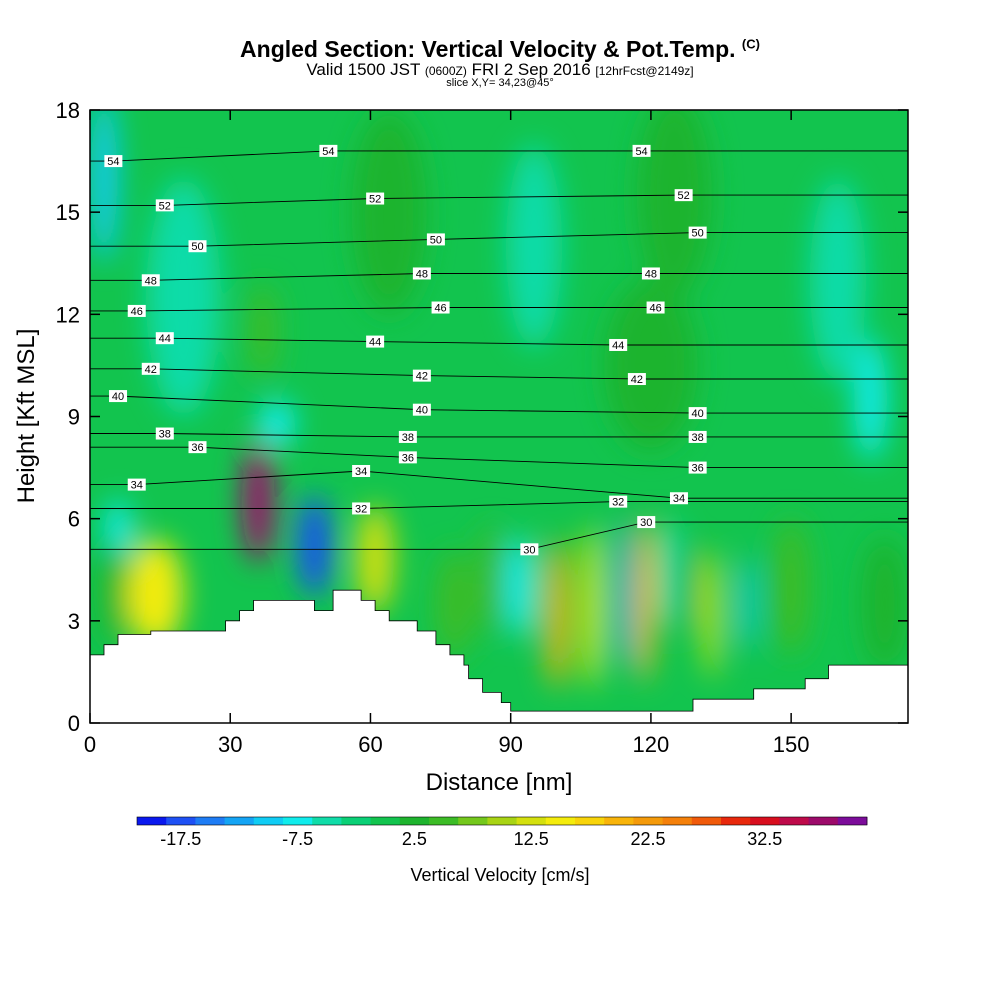 The height and width of the screenshot is (1000, 1000). I want to click on contour-label: 40, so click(421, 410).